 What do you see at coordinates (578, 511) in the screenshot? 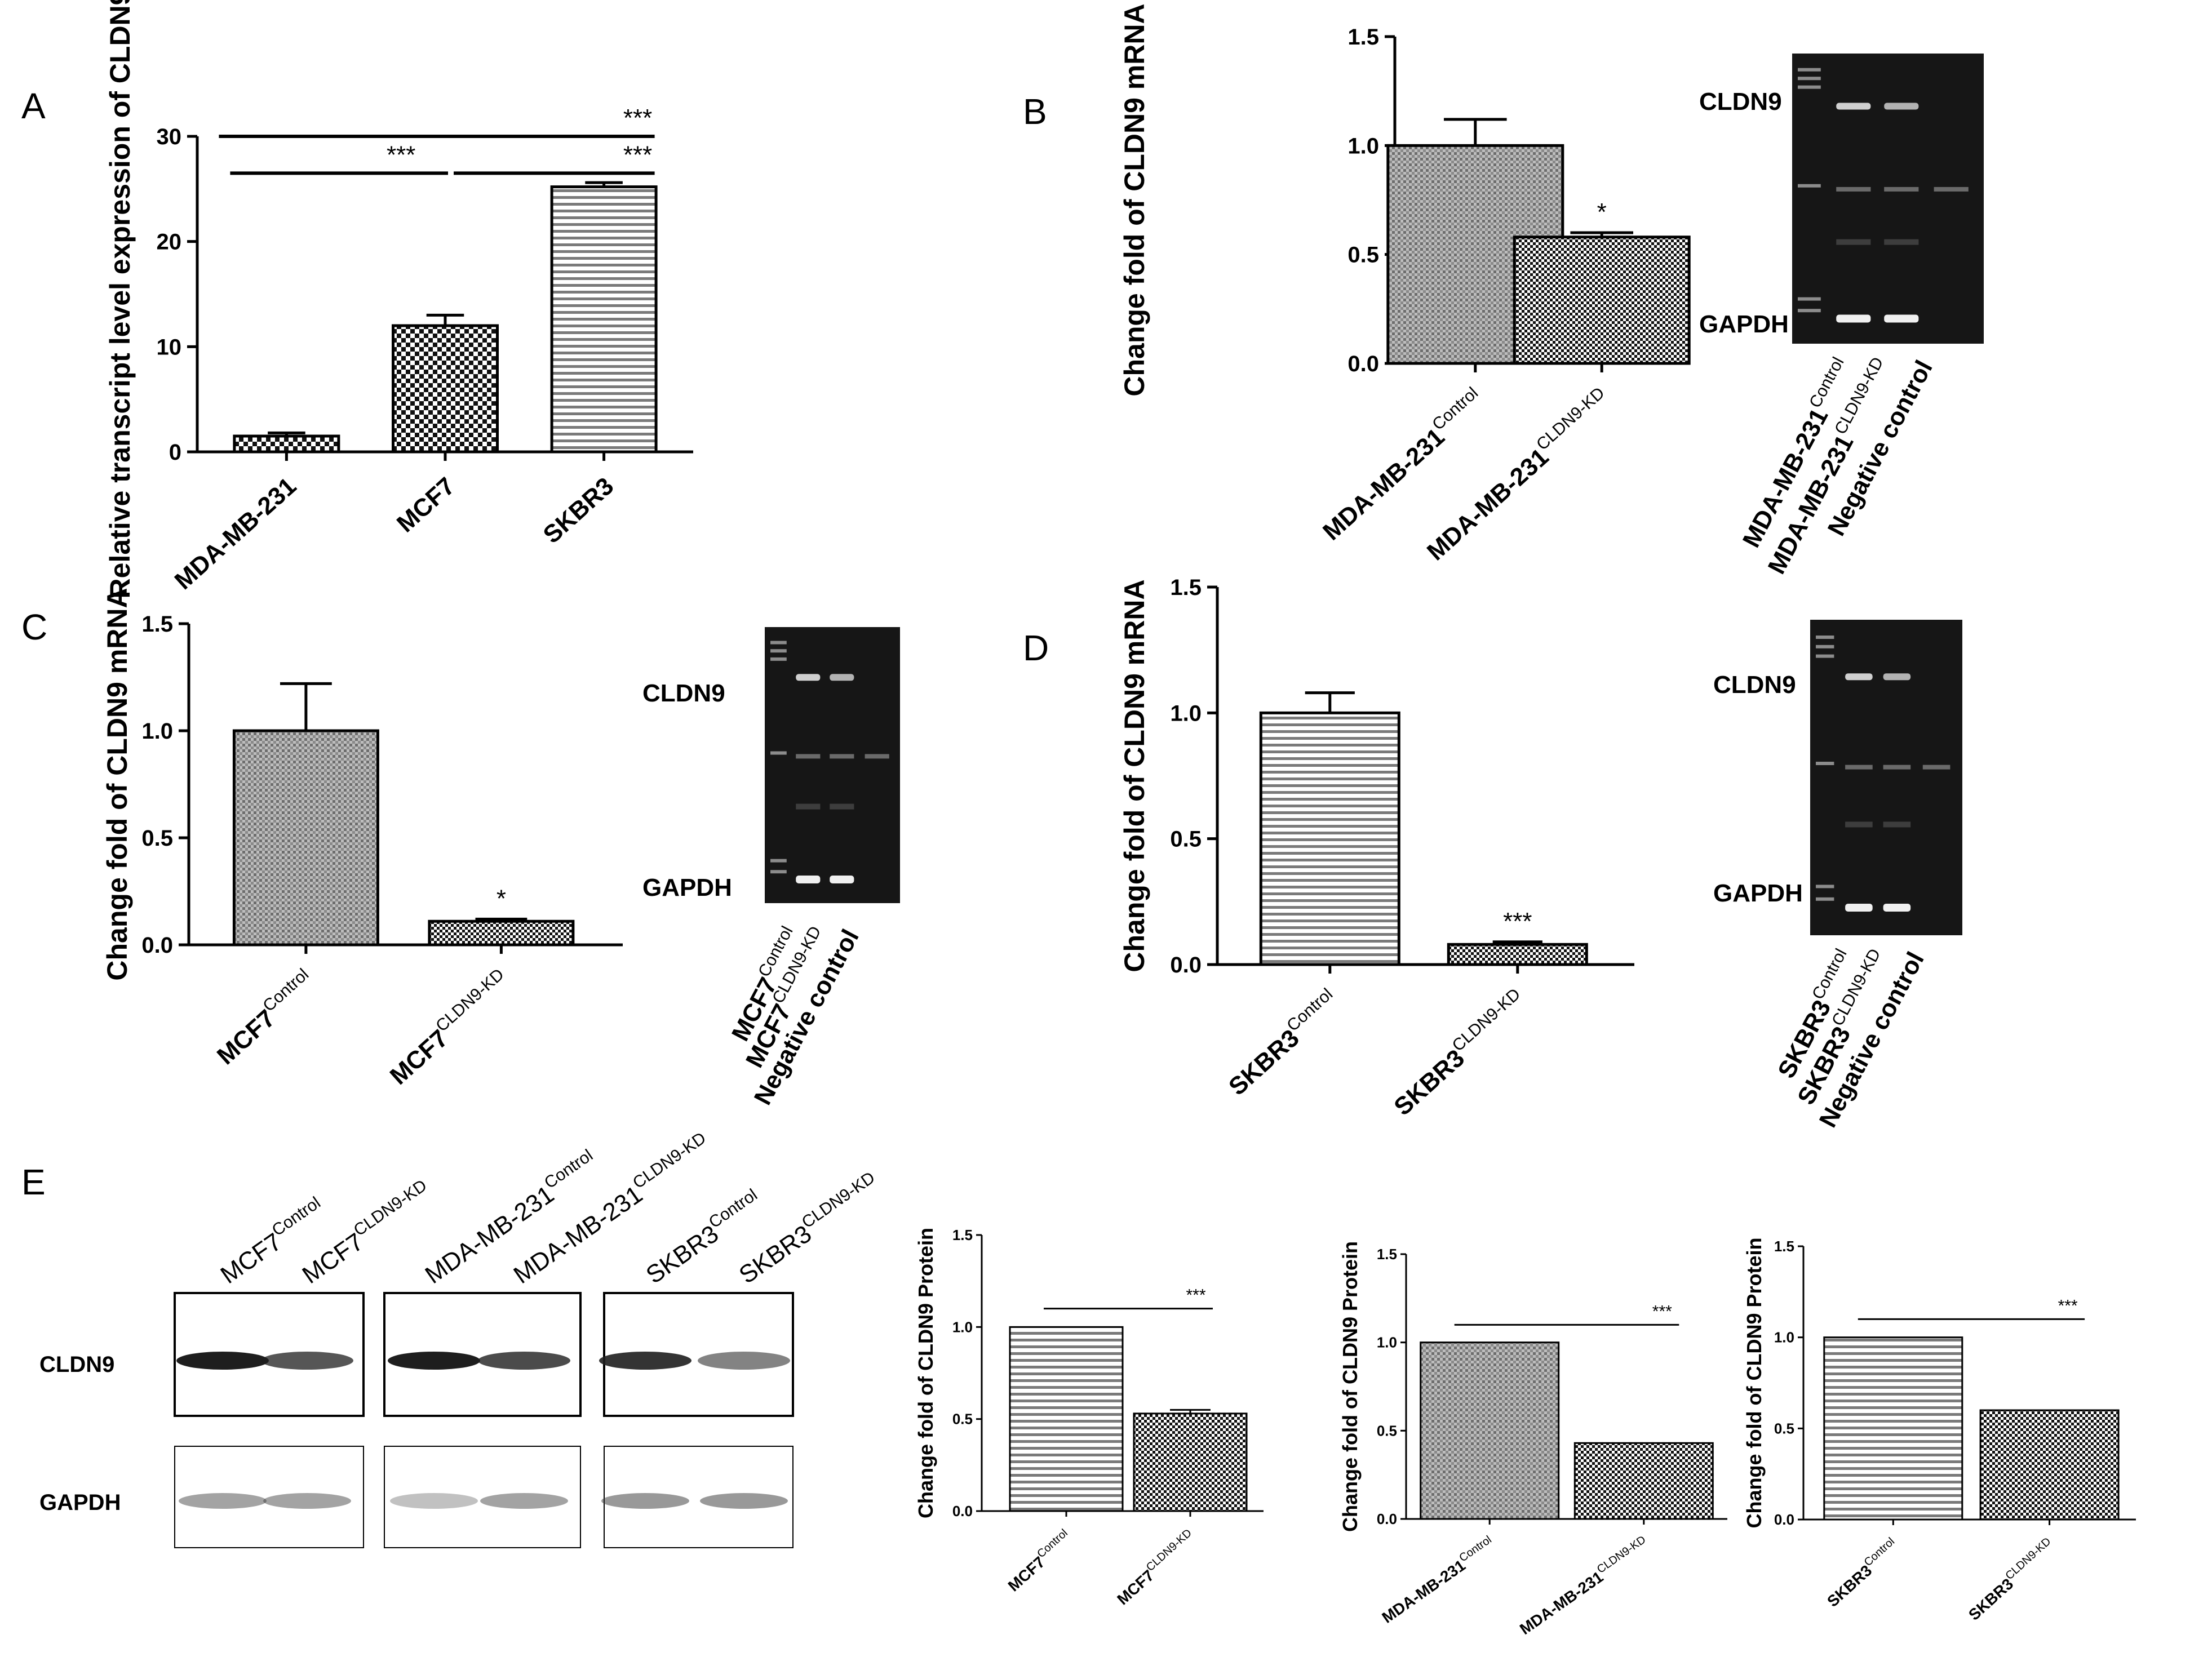
I see `category-label: SKBR3` at bounding box center [578, 511].